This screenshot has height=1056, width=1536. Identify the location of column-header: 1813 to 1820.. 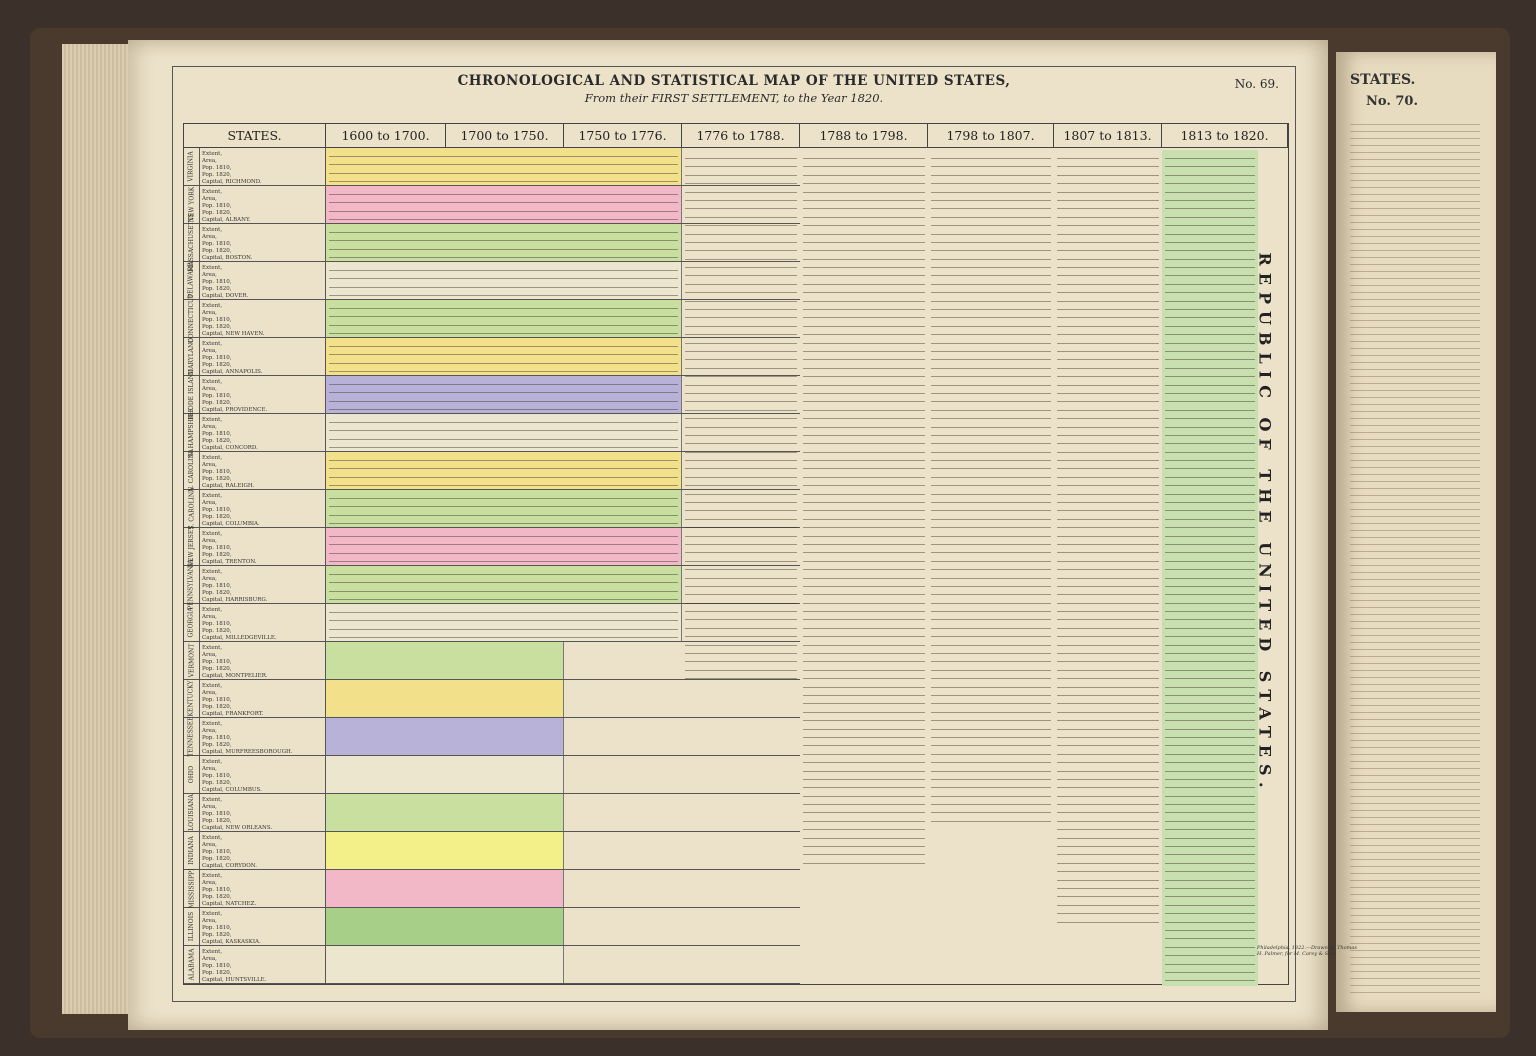
(1225, 136).